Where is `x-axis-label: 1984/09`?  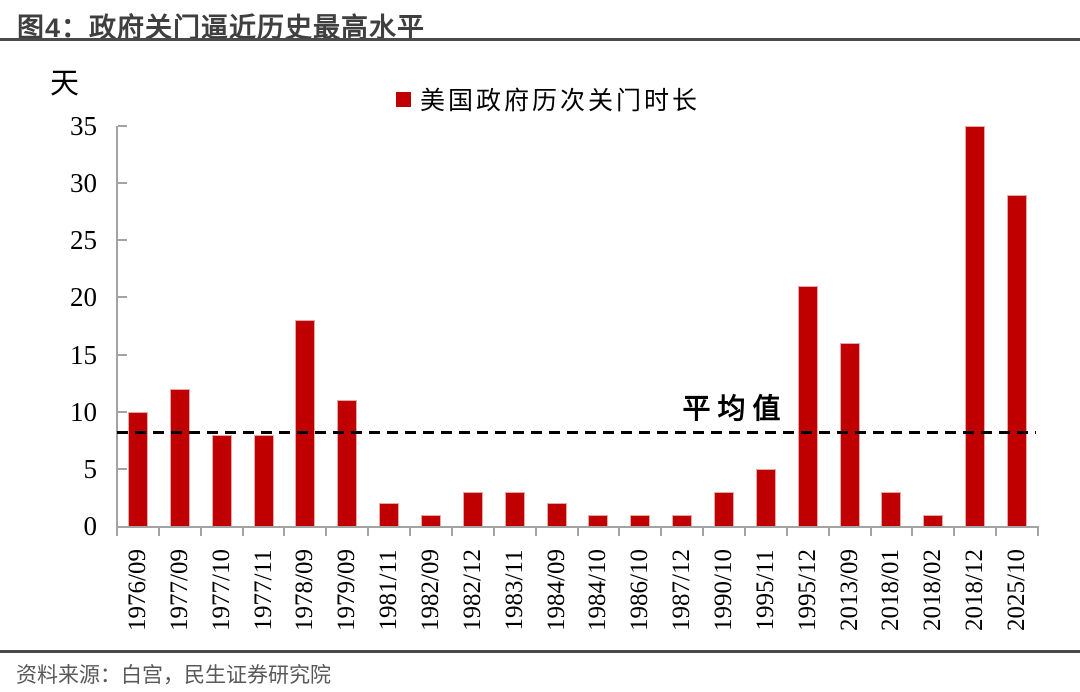 x-axis-label: 1984/09 is located at coordinates (556, 590).